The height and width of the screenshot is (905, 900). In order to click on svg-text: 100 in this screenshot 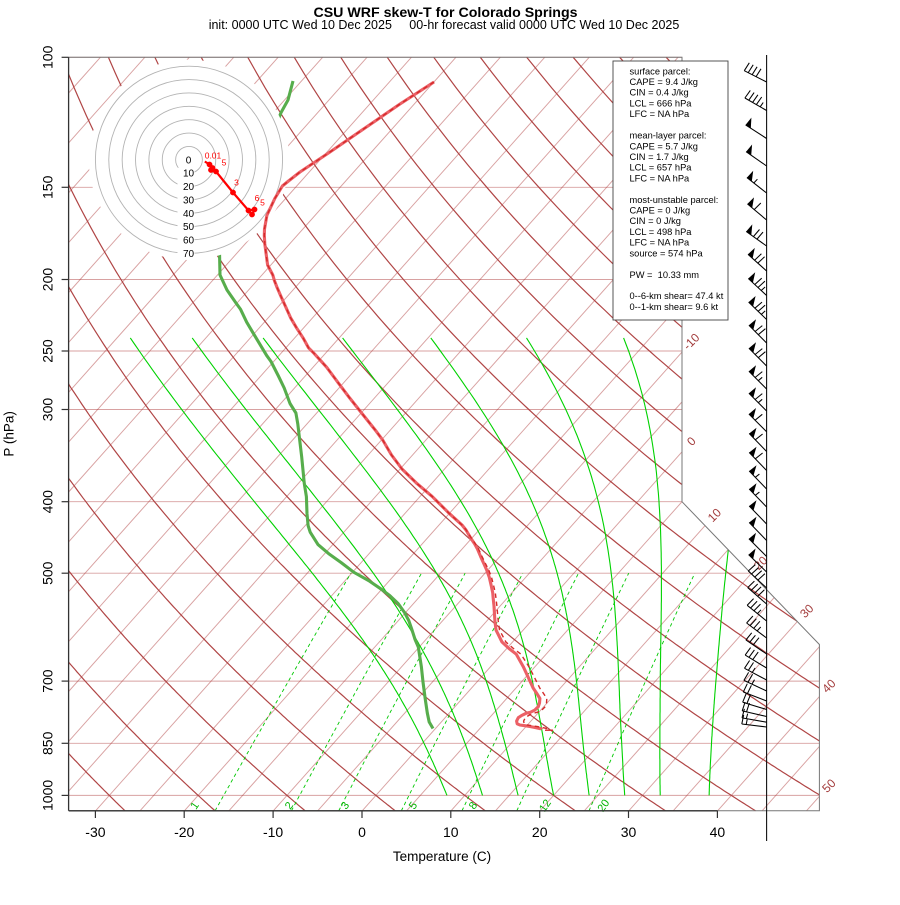, I will do `click(48, 57)`.